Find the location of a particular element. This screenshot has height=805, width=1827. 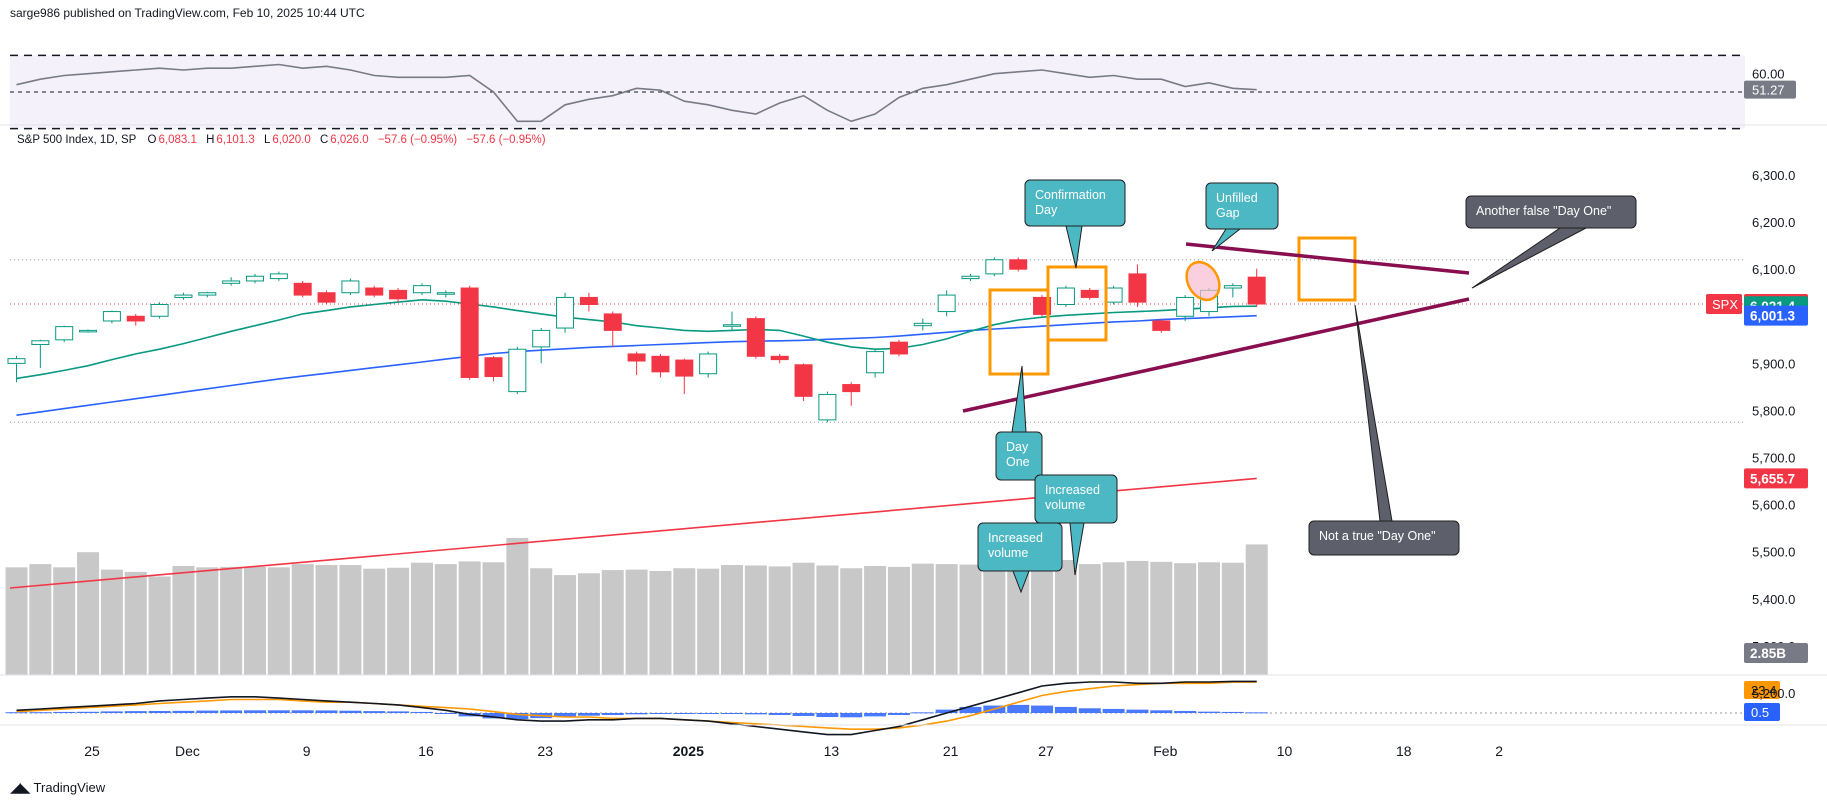

price-tick-label: 5,700.0 is located at coordinates (1773, 458).